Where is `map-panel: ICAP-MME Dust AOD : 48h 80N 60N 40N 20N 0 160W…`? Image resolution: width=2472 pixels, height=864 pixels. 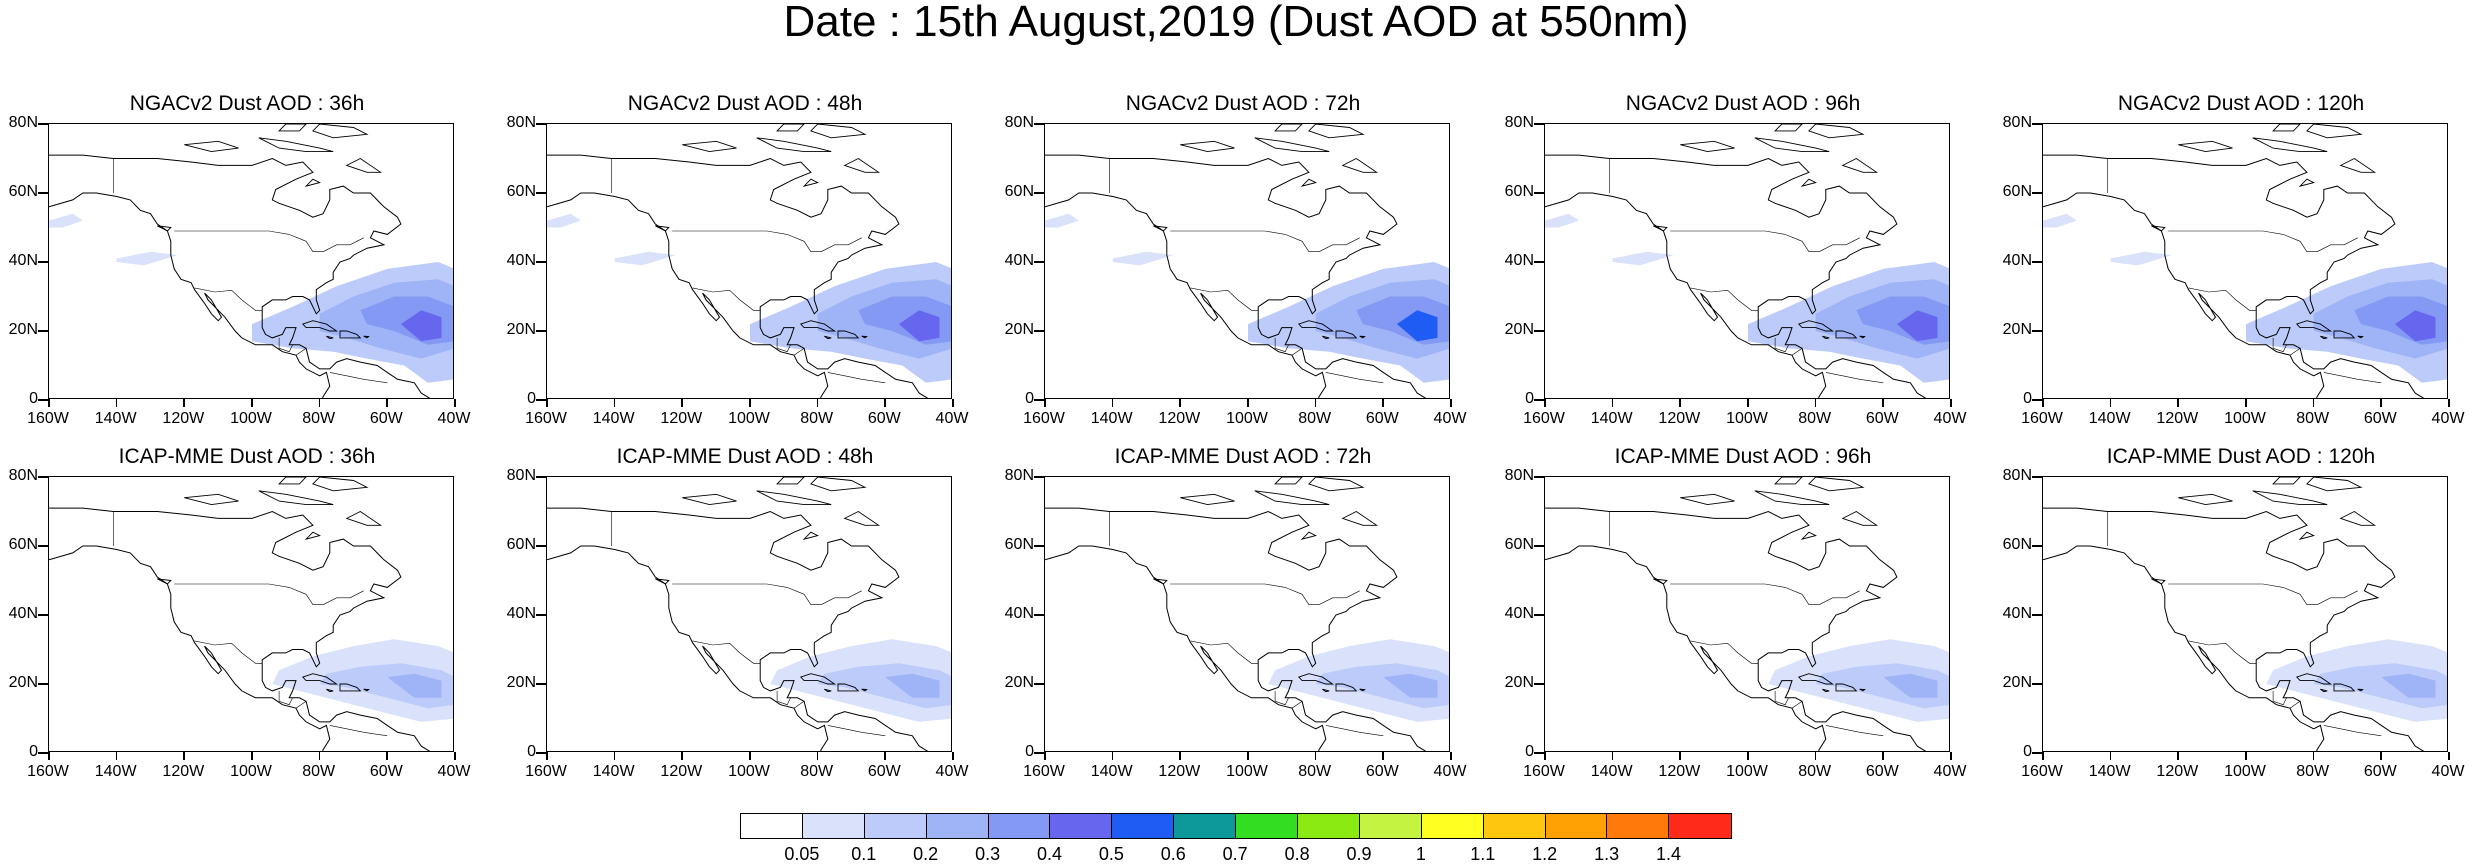
map-panel: ICAP-MME Dust AOD : 48h 80N 60N 40N 20N 0 160W… is located at coordinates (738, 616).